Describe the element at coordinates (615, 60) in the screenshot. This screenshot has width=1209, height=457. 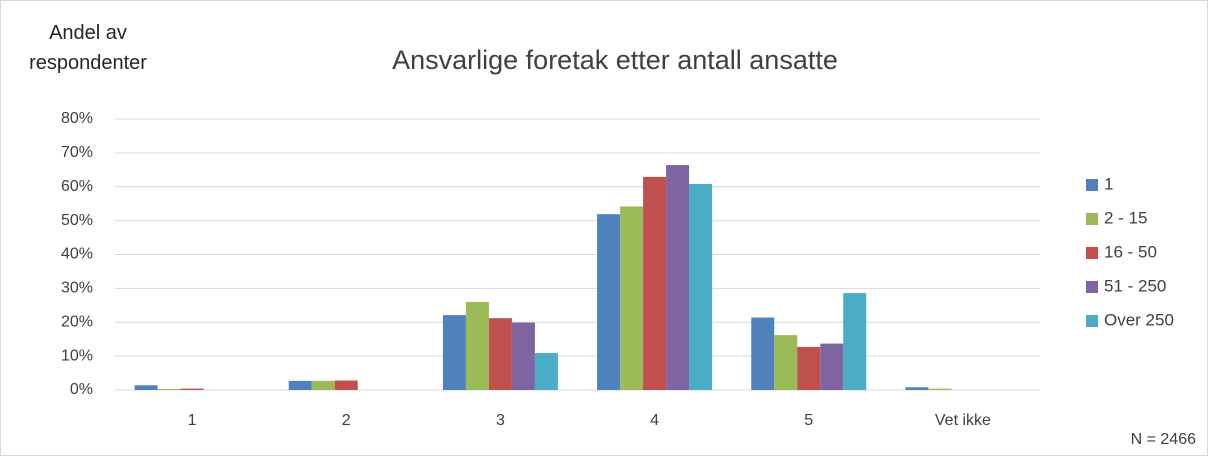
I see `chart-title: Ansvarlige foretak etter antall ansatte` at that location.